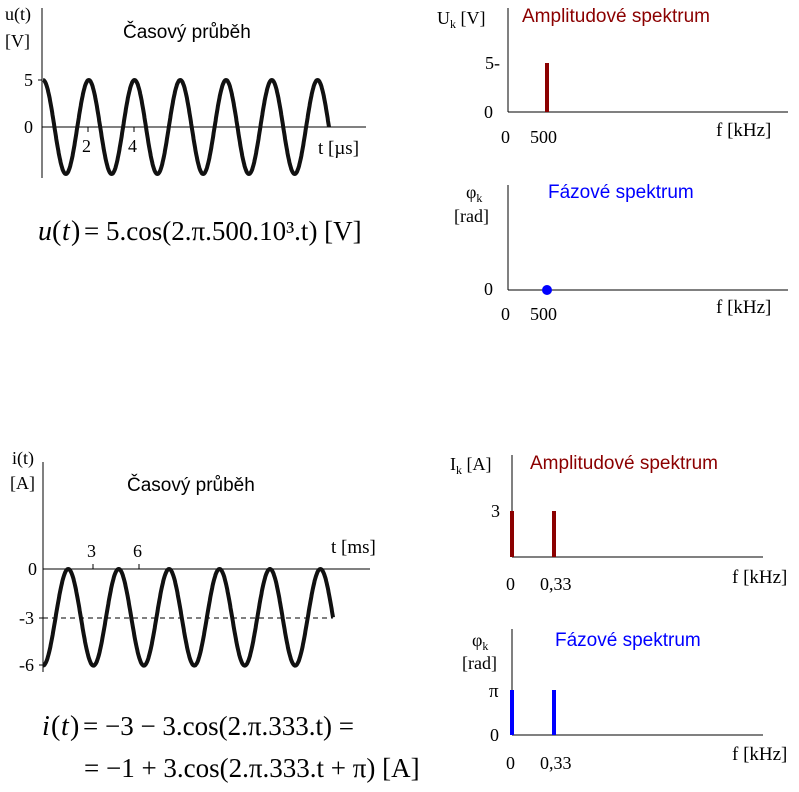 The height and width of the screenshot is (792, 799). Describe the element at coordinates (45, 231) in the screenshot. I see `u-formula-lhs: u` at that location.